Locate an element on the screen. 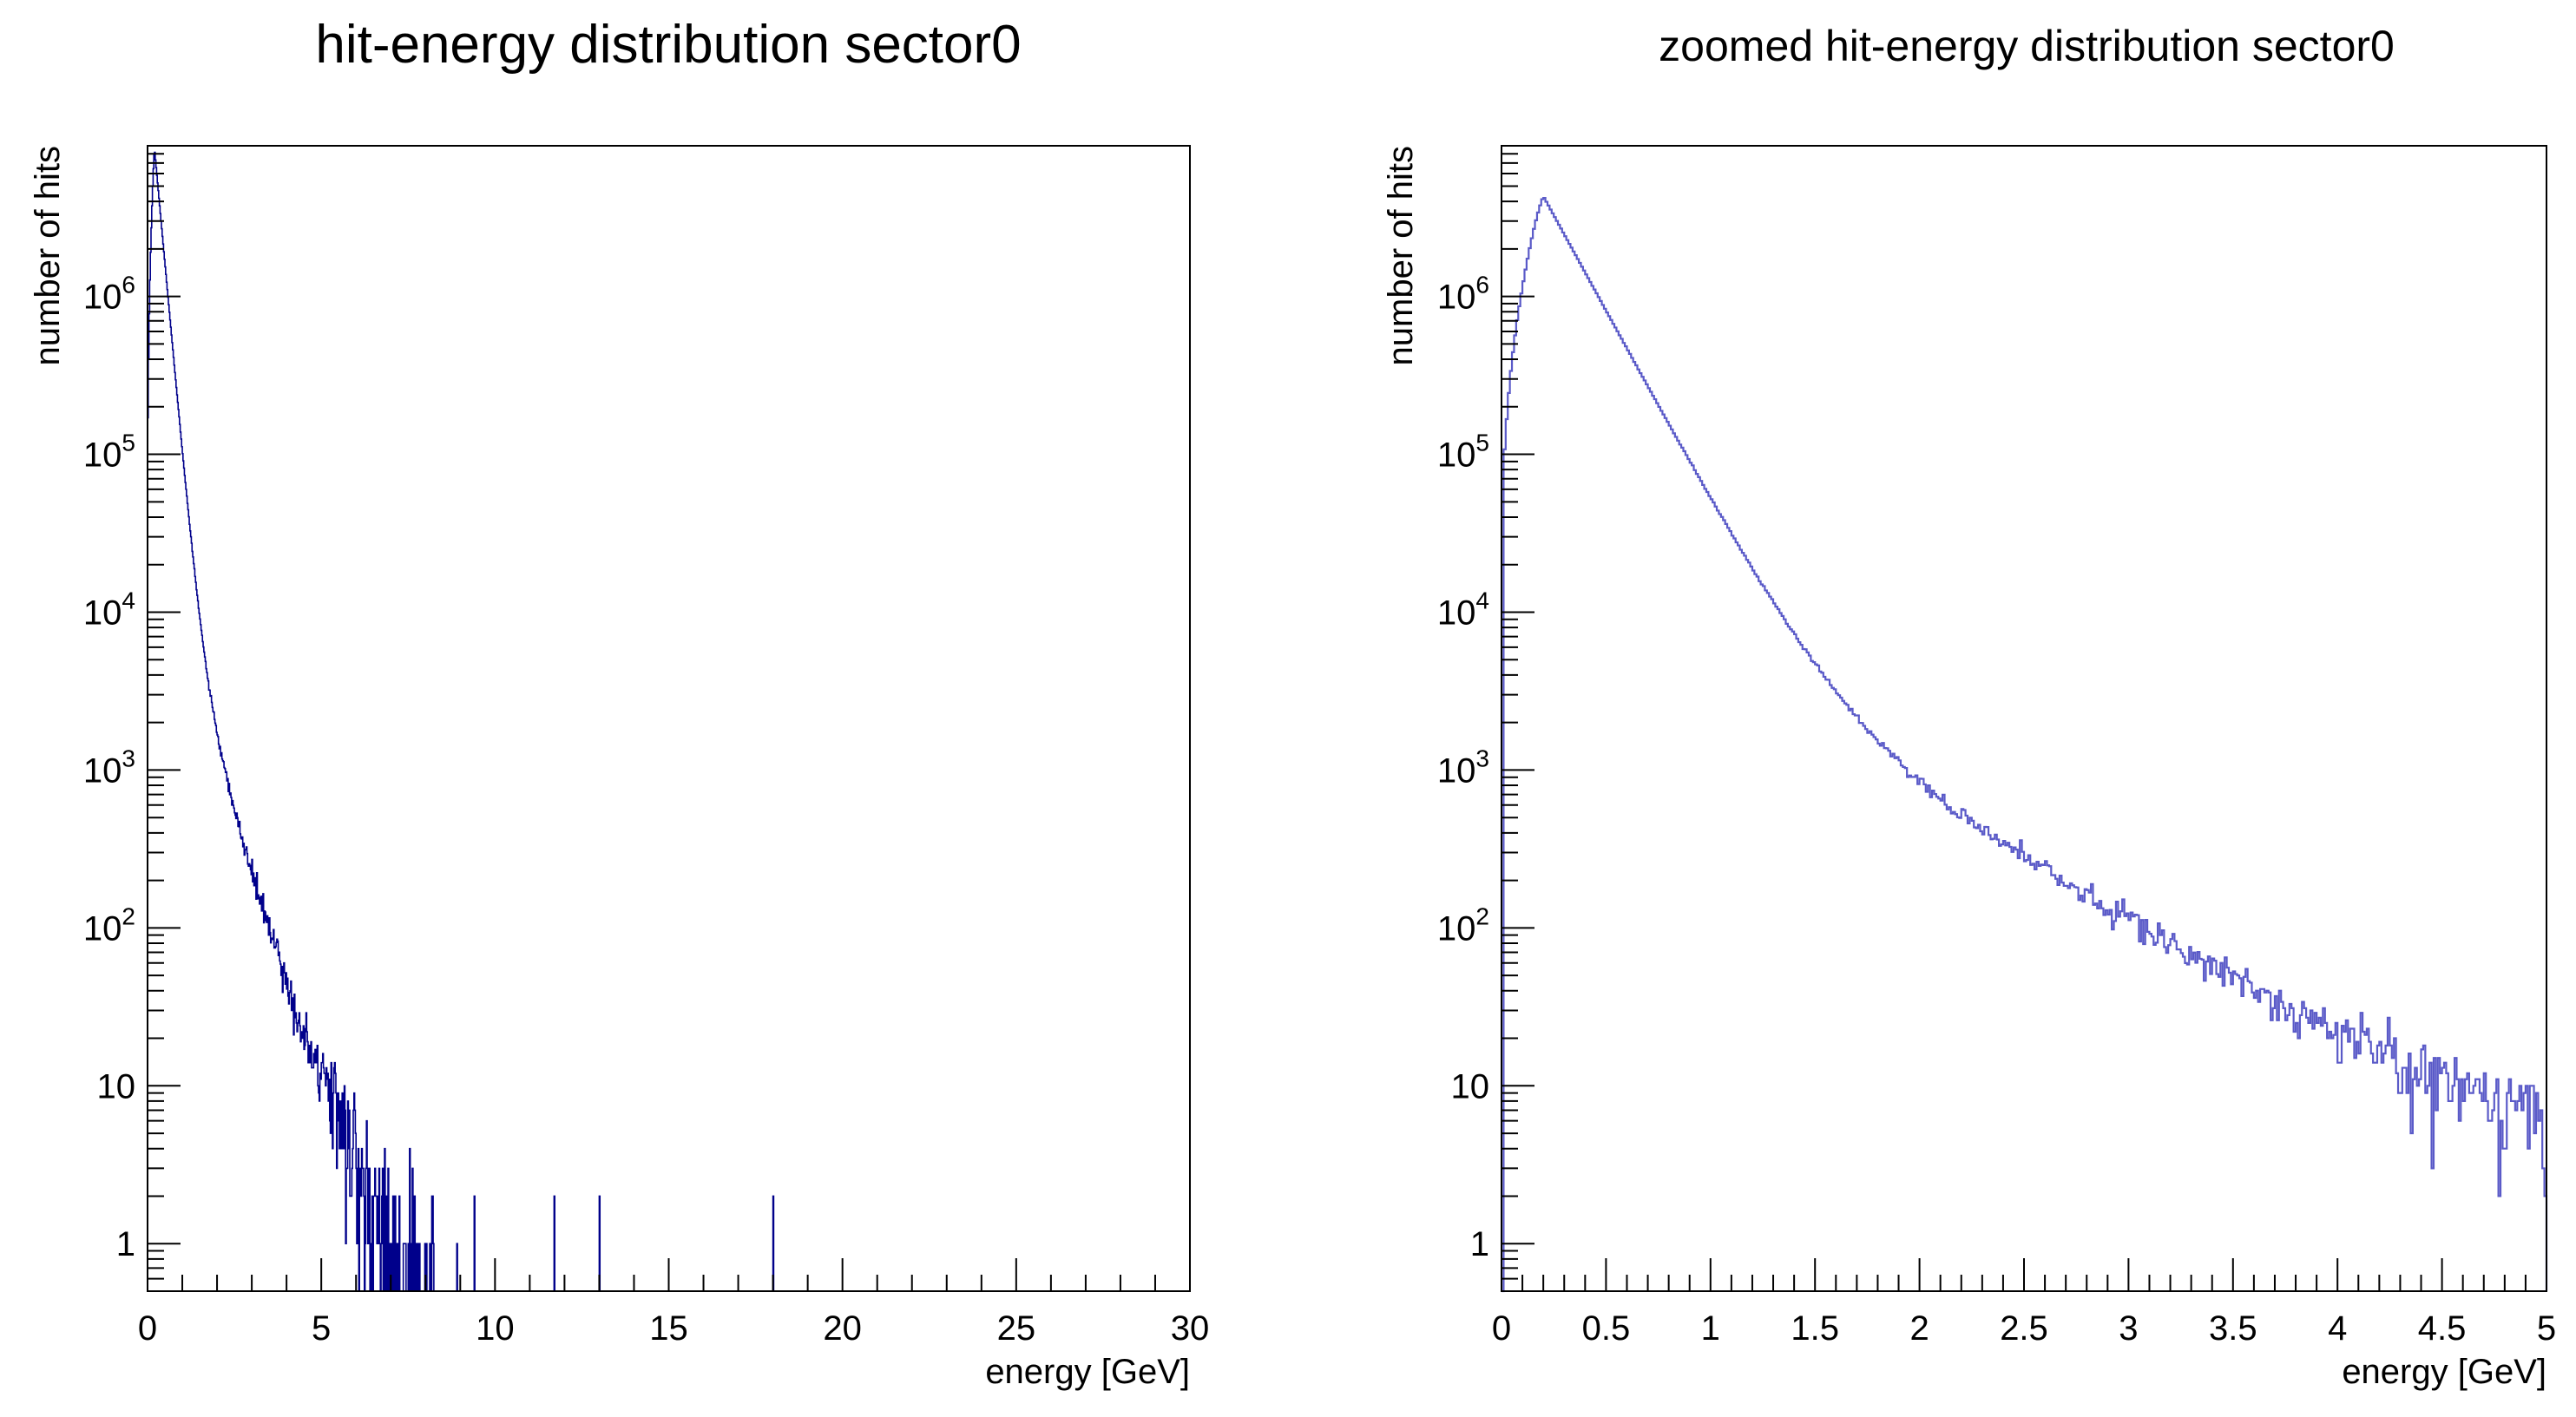 The height and width of the screenshot is (1417, 2576). left-y-tick-label: 10⁵ is located at coordinates (109, 452).